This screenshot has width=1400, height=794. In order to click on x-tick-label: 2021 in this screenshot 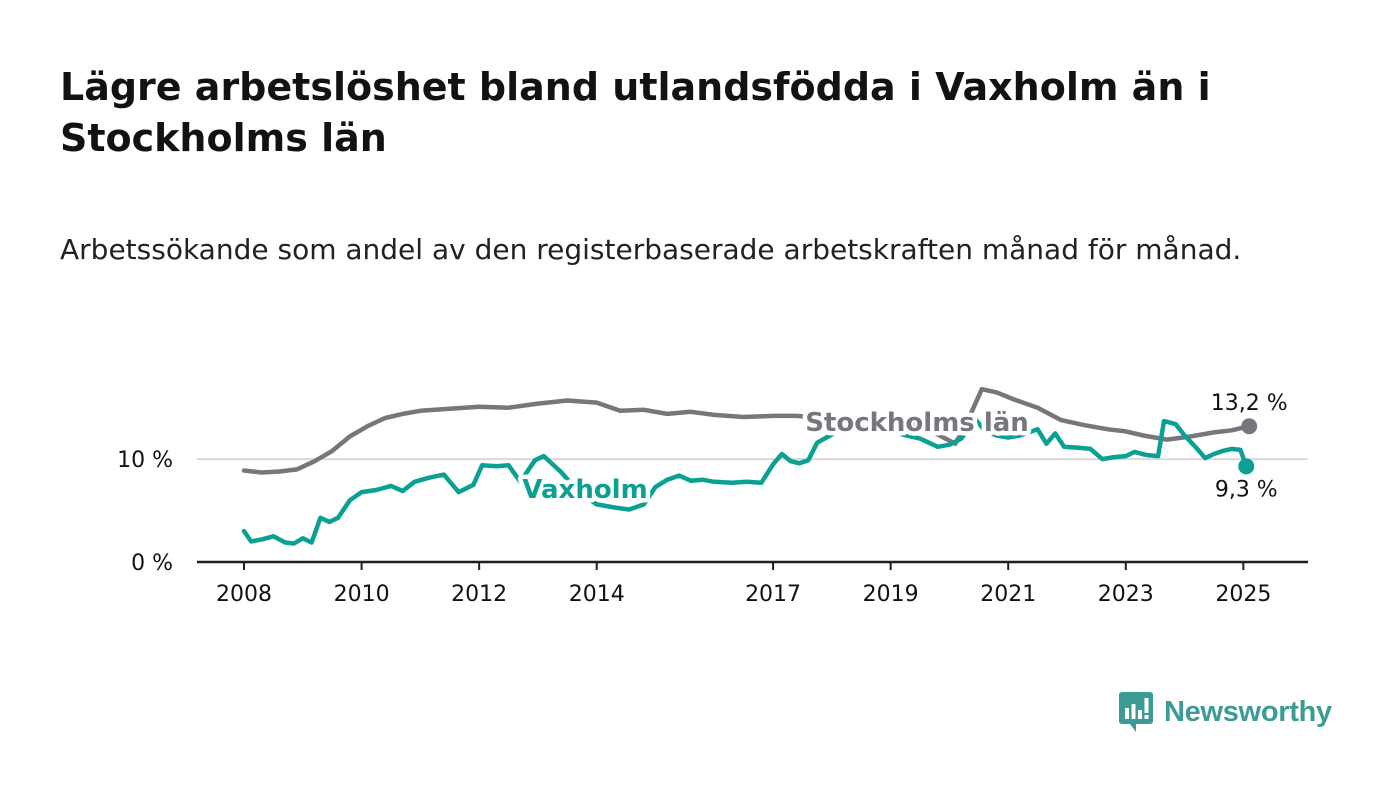, I will do `click(1008, 594)`.